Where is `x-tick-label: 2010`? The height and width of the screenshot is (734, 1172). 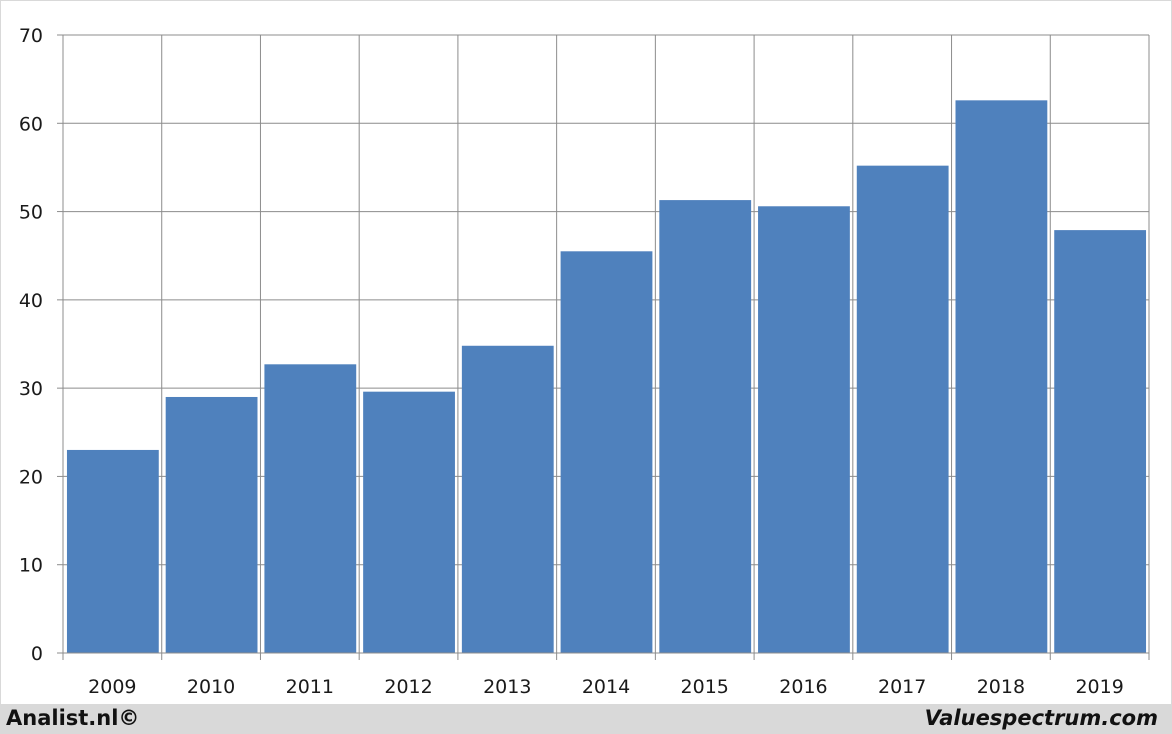 x-tick-label: 2010 is located at coordinates (211, 687).